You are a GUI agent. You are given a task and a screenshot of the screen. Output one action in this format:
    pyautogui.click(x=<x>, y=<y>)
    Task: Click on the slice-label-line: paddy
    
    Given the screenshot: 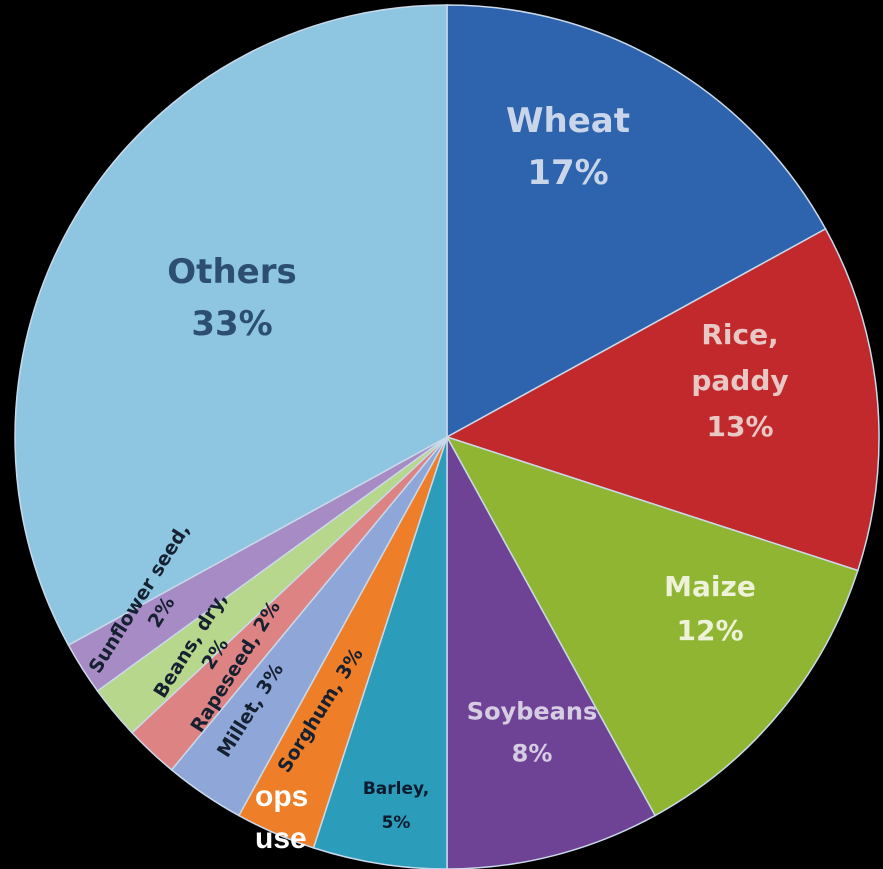 What is the action you would take?
    pyautogui.click(x=739, y=380)
    